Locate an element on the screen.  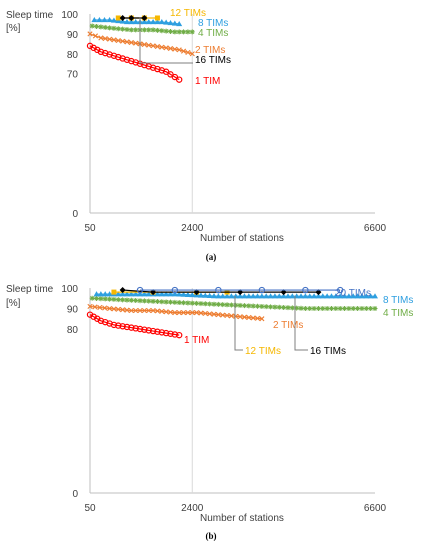
series-4-tims: 4 TIMs is located at coordinates (158, 31).